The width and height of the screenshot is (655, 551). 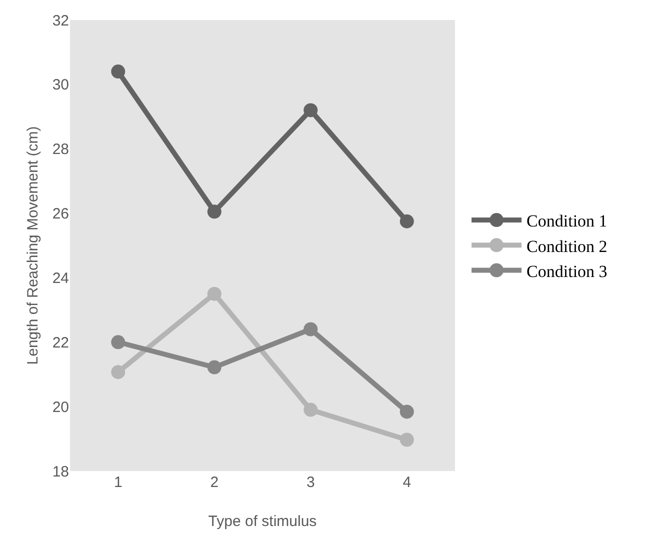 What do you see at coordinates (60, 85) in the screenshot?
I see `y-tick-label: 30` at bounding box center [60, 85].